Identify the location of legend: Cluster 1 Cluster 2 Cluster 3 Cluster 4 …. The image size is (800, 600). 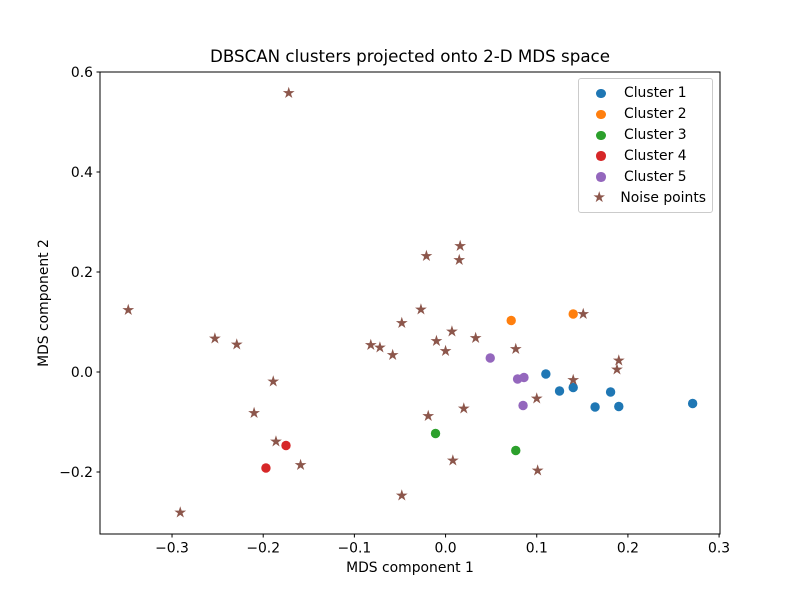
(645, 146).